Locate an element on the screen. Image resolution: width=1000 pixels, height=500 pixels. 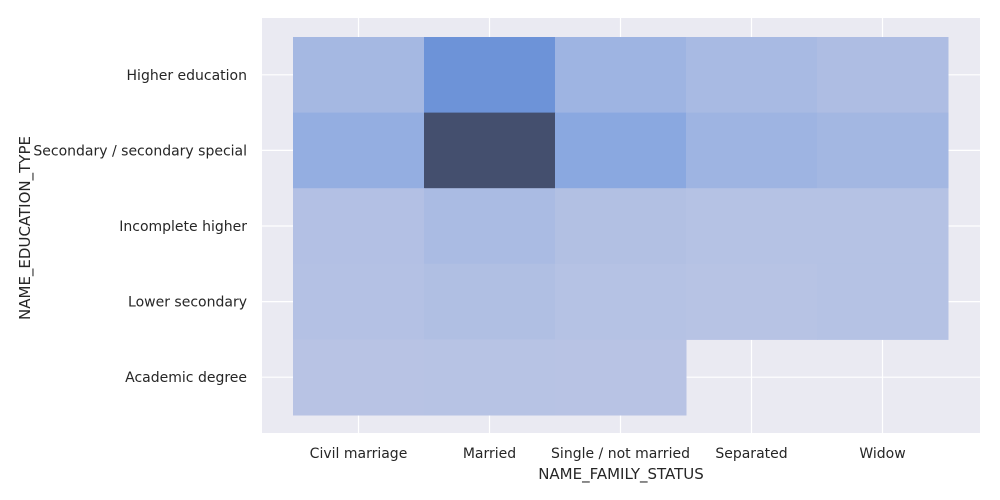
y-tick-label: Incomplete higher is located at coordinates (183, 227).